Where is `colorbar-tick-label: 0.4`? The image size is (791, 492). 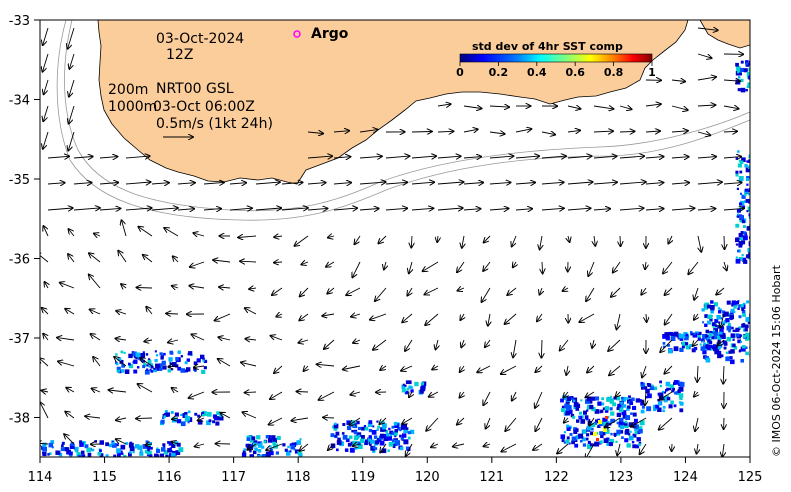 colorbar-tick-label: 0.4 is located at coordinates (537, 72).